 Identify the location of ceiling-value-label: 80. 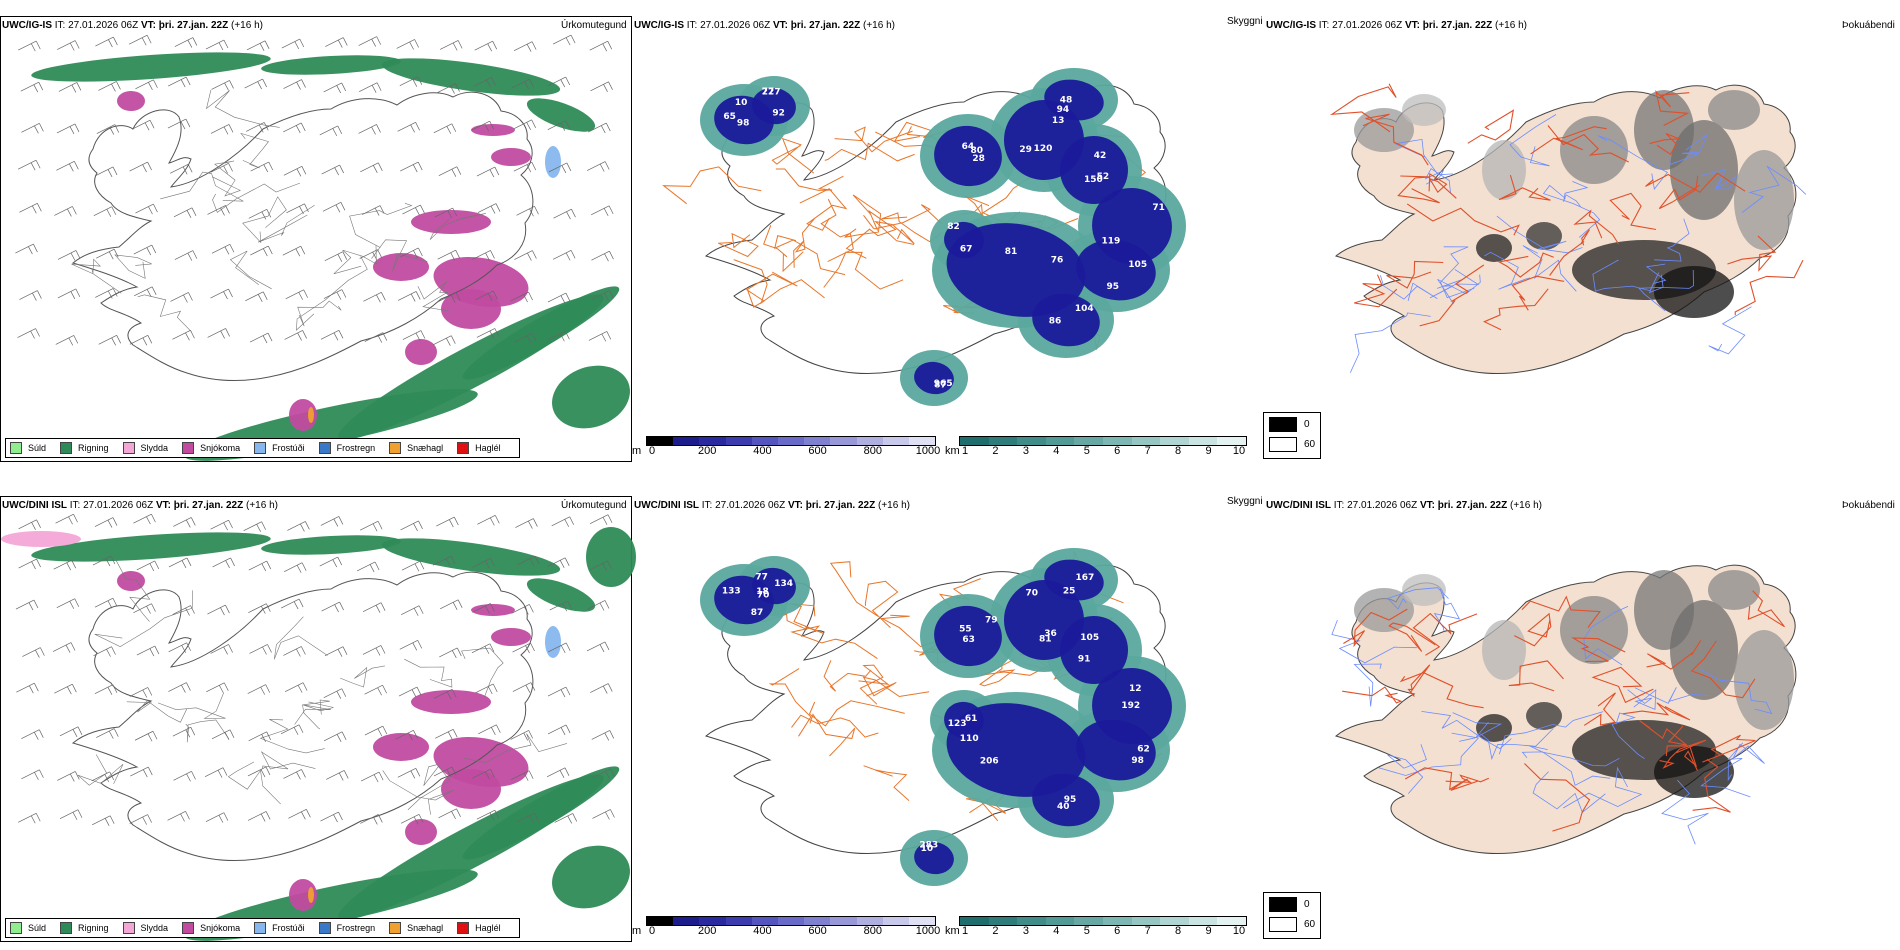
(977, 151).